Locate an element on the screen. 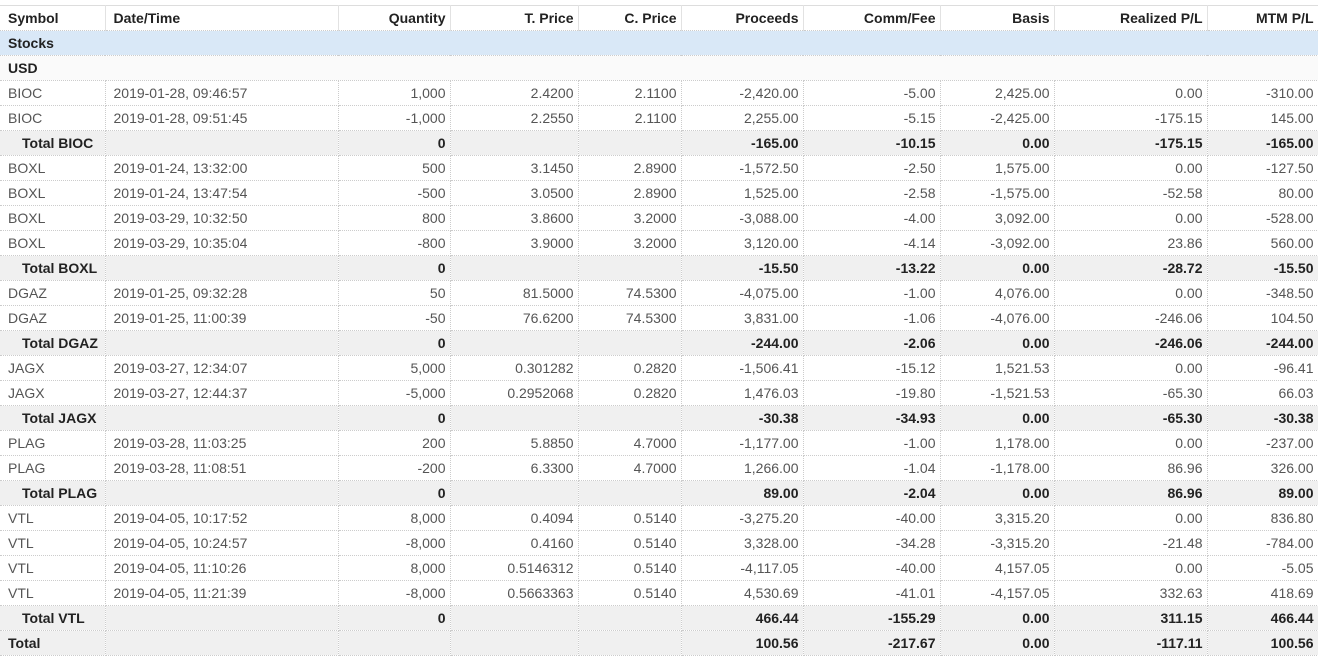 The width and height of the screenshot is (1318, 658). cell-quantity: -1,000 is located at coordinates (394, 118).